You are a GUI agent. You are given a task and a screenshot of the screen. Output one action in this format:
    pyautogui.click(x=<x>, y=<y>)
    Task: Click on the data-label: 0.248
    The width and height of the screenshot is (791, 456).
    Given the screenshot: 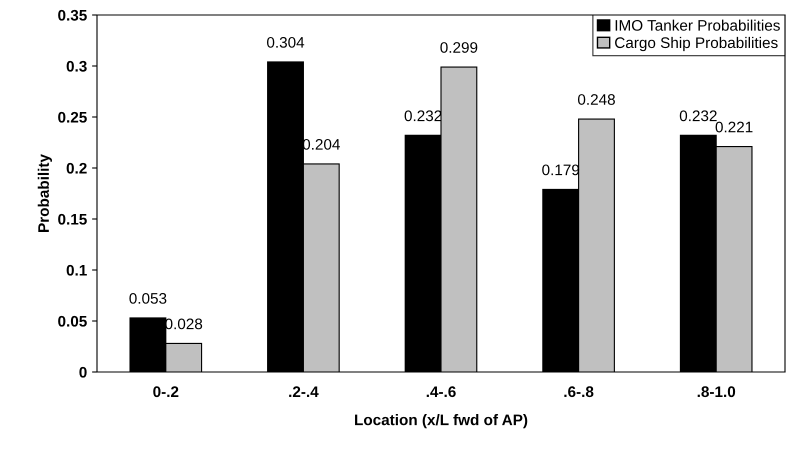 What is the action you would take?
    pyautogui.click(x=596, y=99)
    